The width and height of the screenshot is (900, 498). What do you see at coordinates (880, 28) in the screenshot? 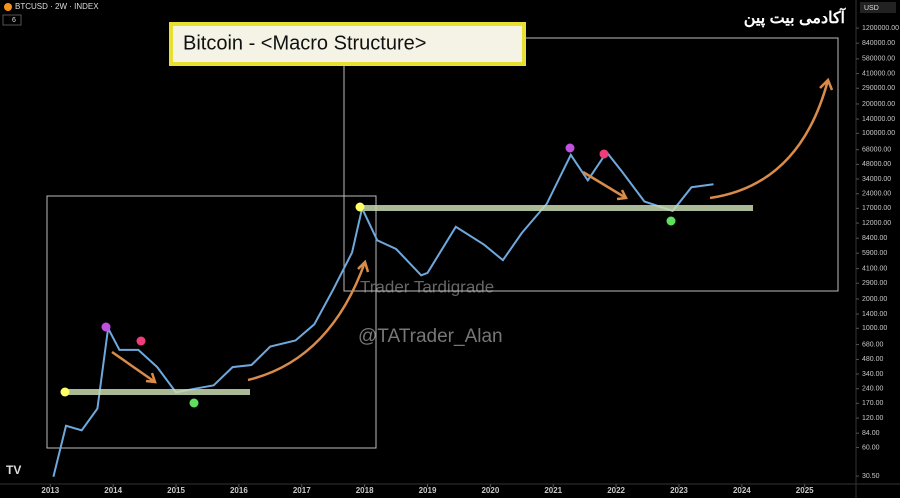
I see `y-tick-label: 1200000.00` at bounding box center [880, 28].